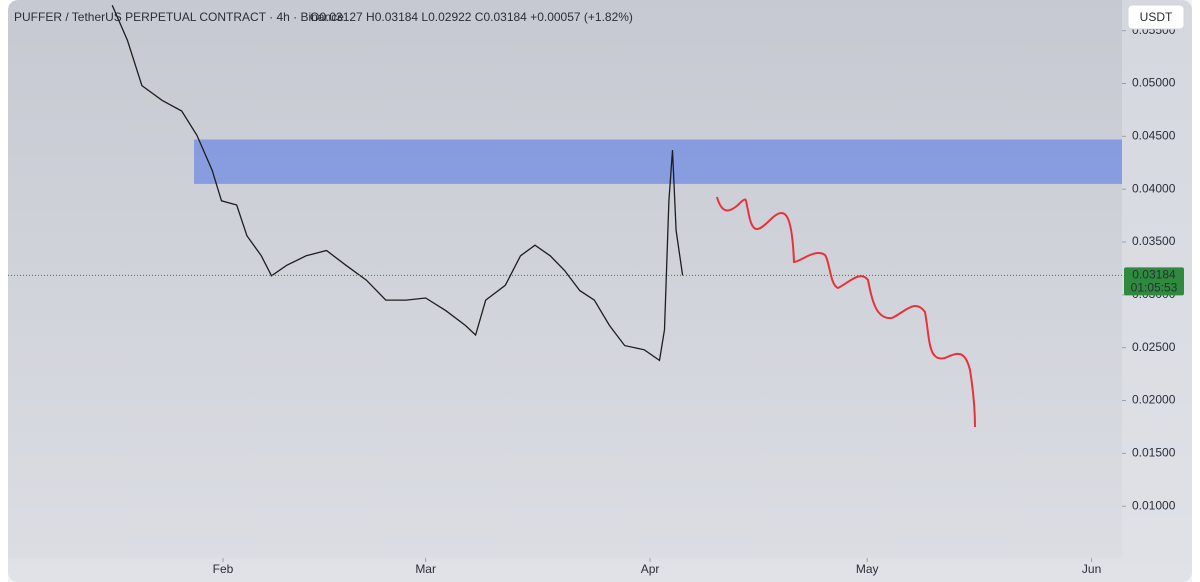  I want to click on last-price-label: 0.03184, so click(1154, 275).